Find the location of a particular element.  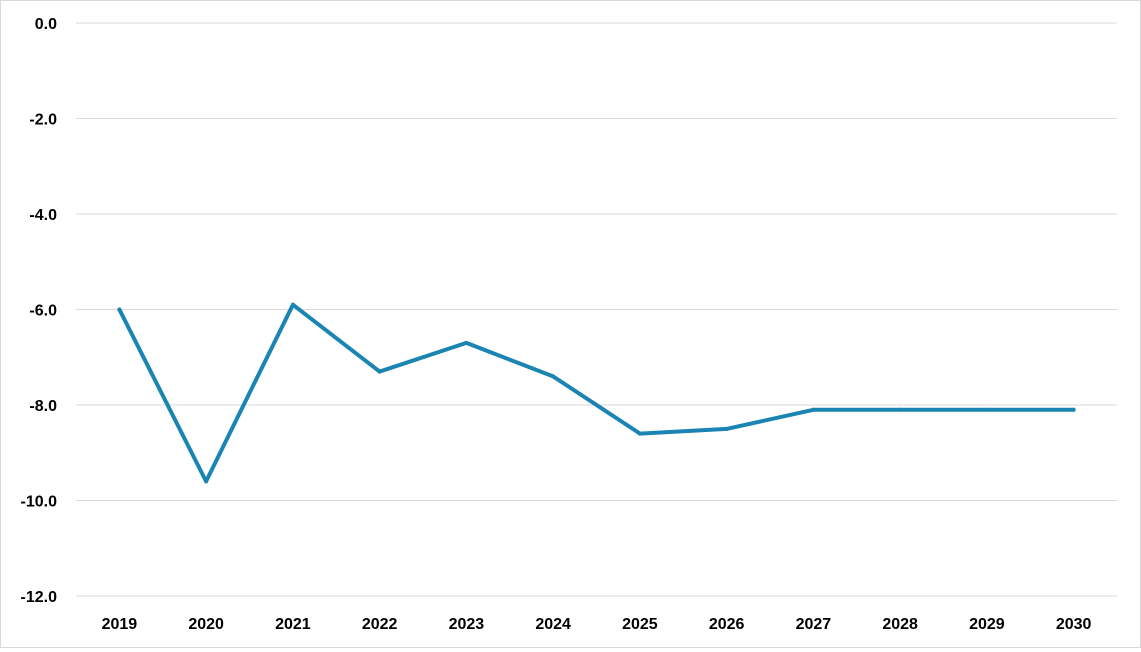

y-tick-label: -10.0 is located at coordinates (39, 502).